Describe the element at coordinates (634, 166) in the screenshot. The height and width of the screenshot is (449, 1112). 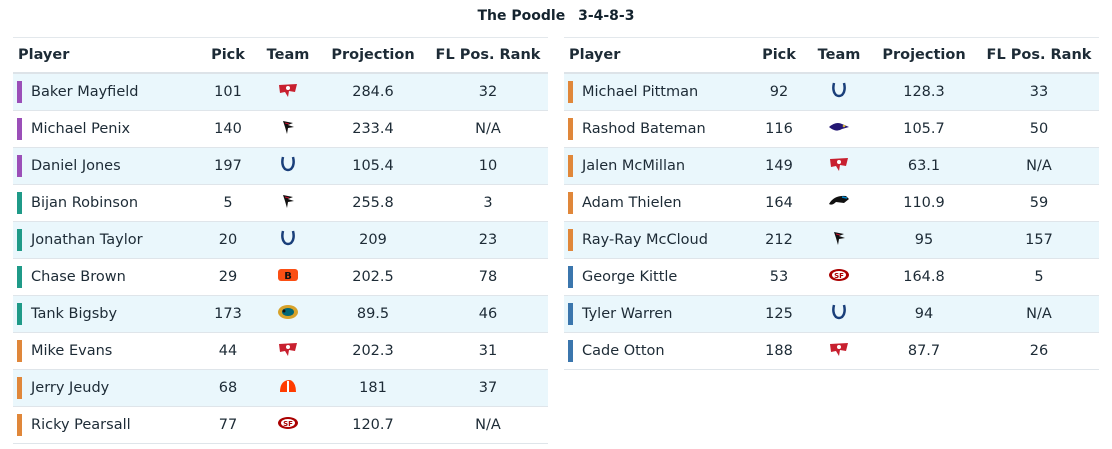
I see `player-name: Jalen McMillan` at that location.